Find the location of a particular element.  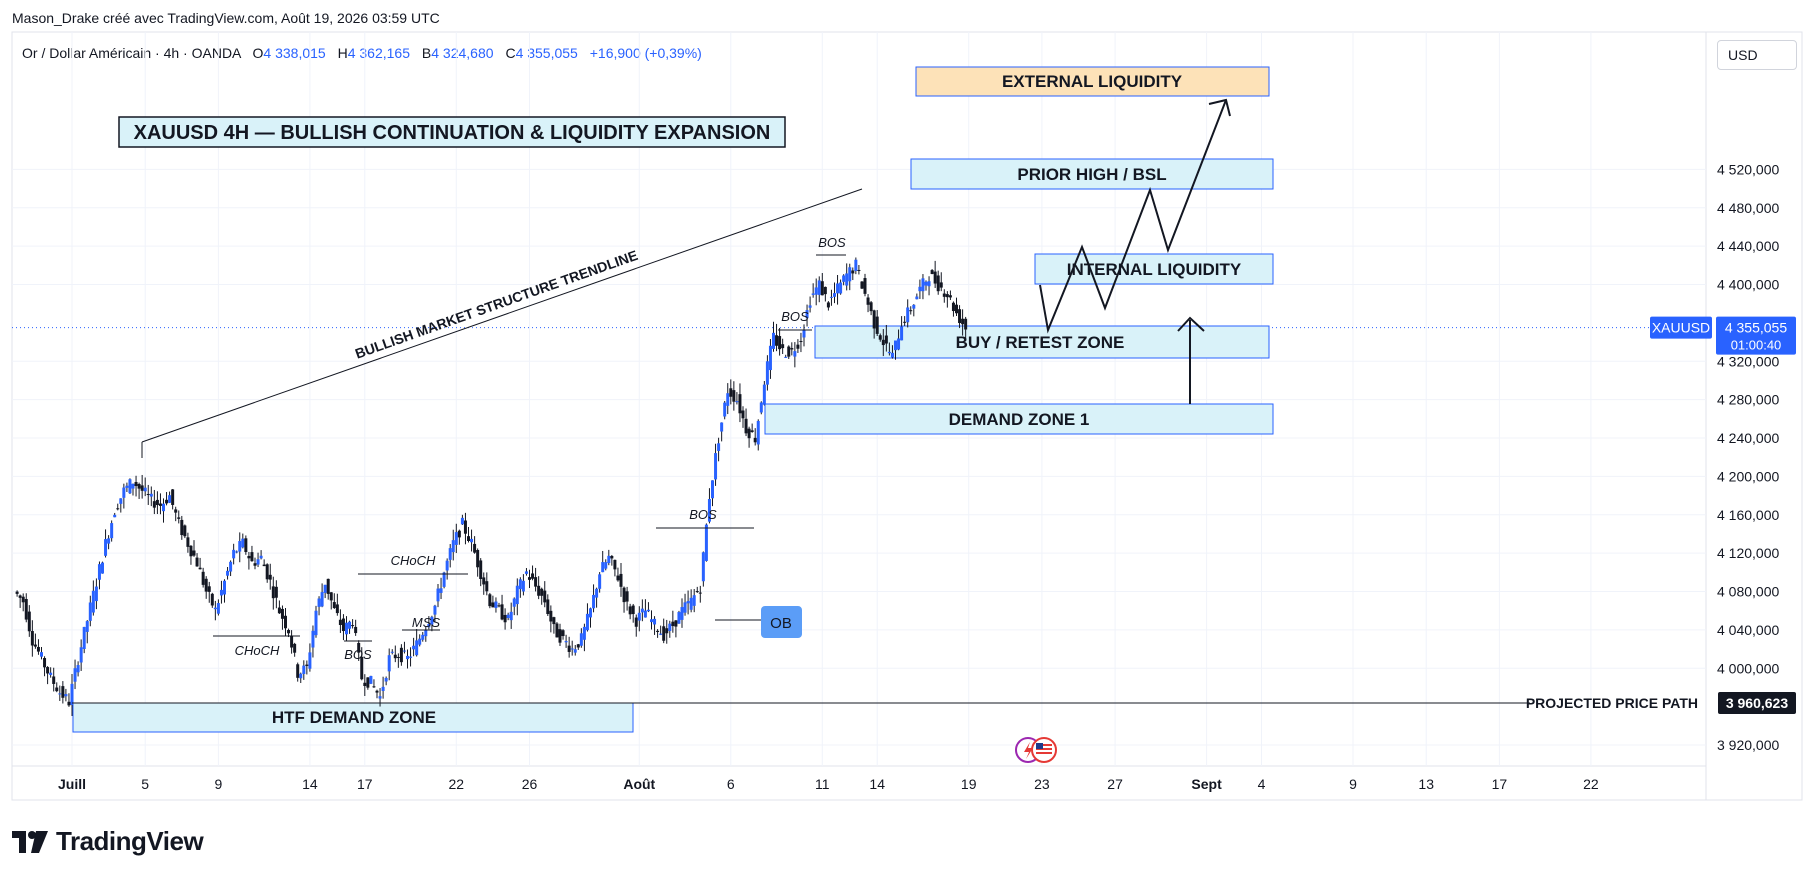

high-value: 4 362,165 is located at coordinates (379, 53).